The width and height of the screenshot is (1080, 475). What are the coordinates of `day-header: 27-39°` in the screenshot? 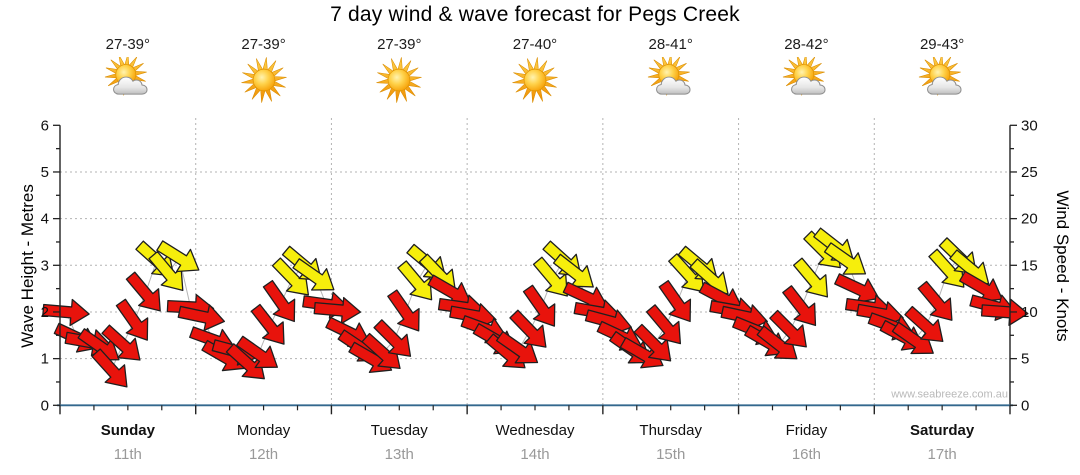 It's located at (128, 79).